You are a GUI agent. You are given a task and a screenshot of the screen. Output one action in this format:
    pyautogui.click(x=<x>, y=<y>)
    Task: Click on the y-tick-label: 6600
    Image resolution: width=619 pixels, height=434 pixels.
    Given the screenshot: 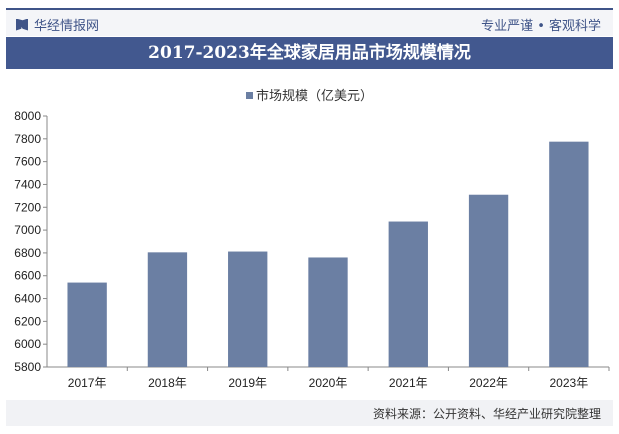 What is the action you would take?
    pyautogui.click(x=27, y=276)
    